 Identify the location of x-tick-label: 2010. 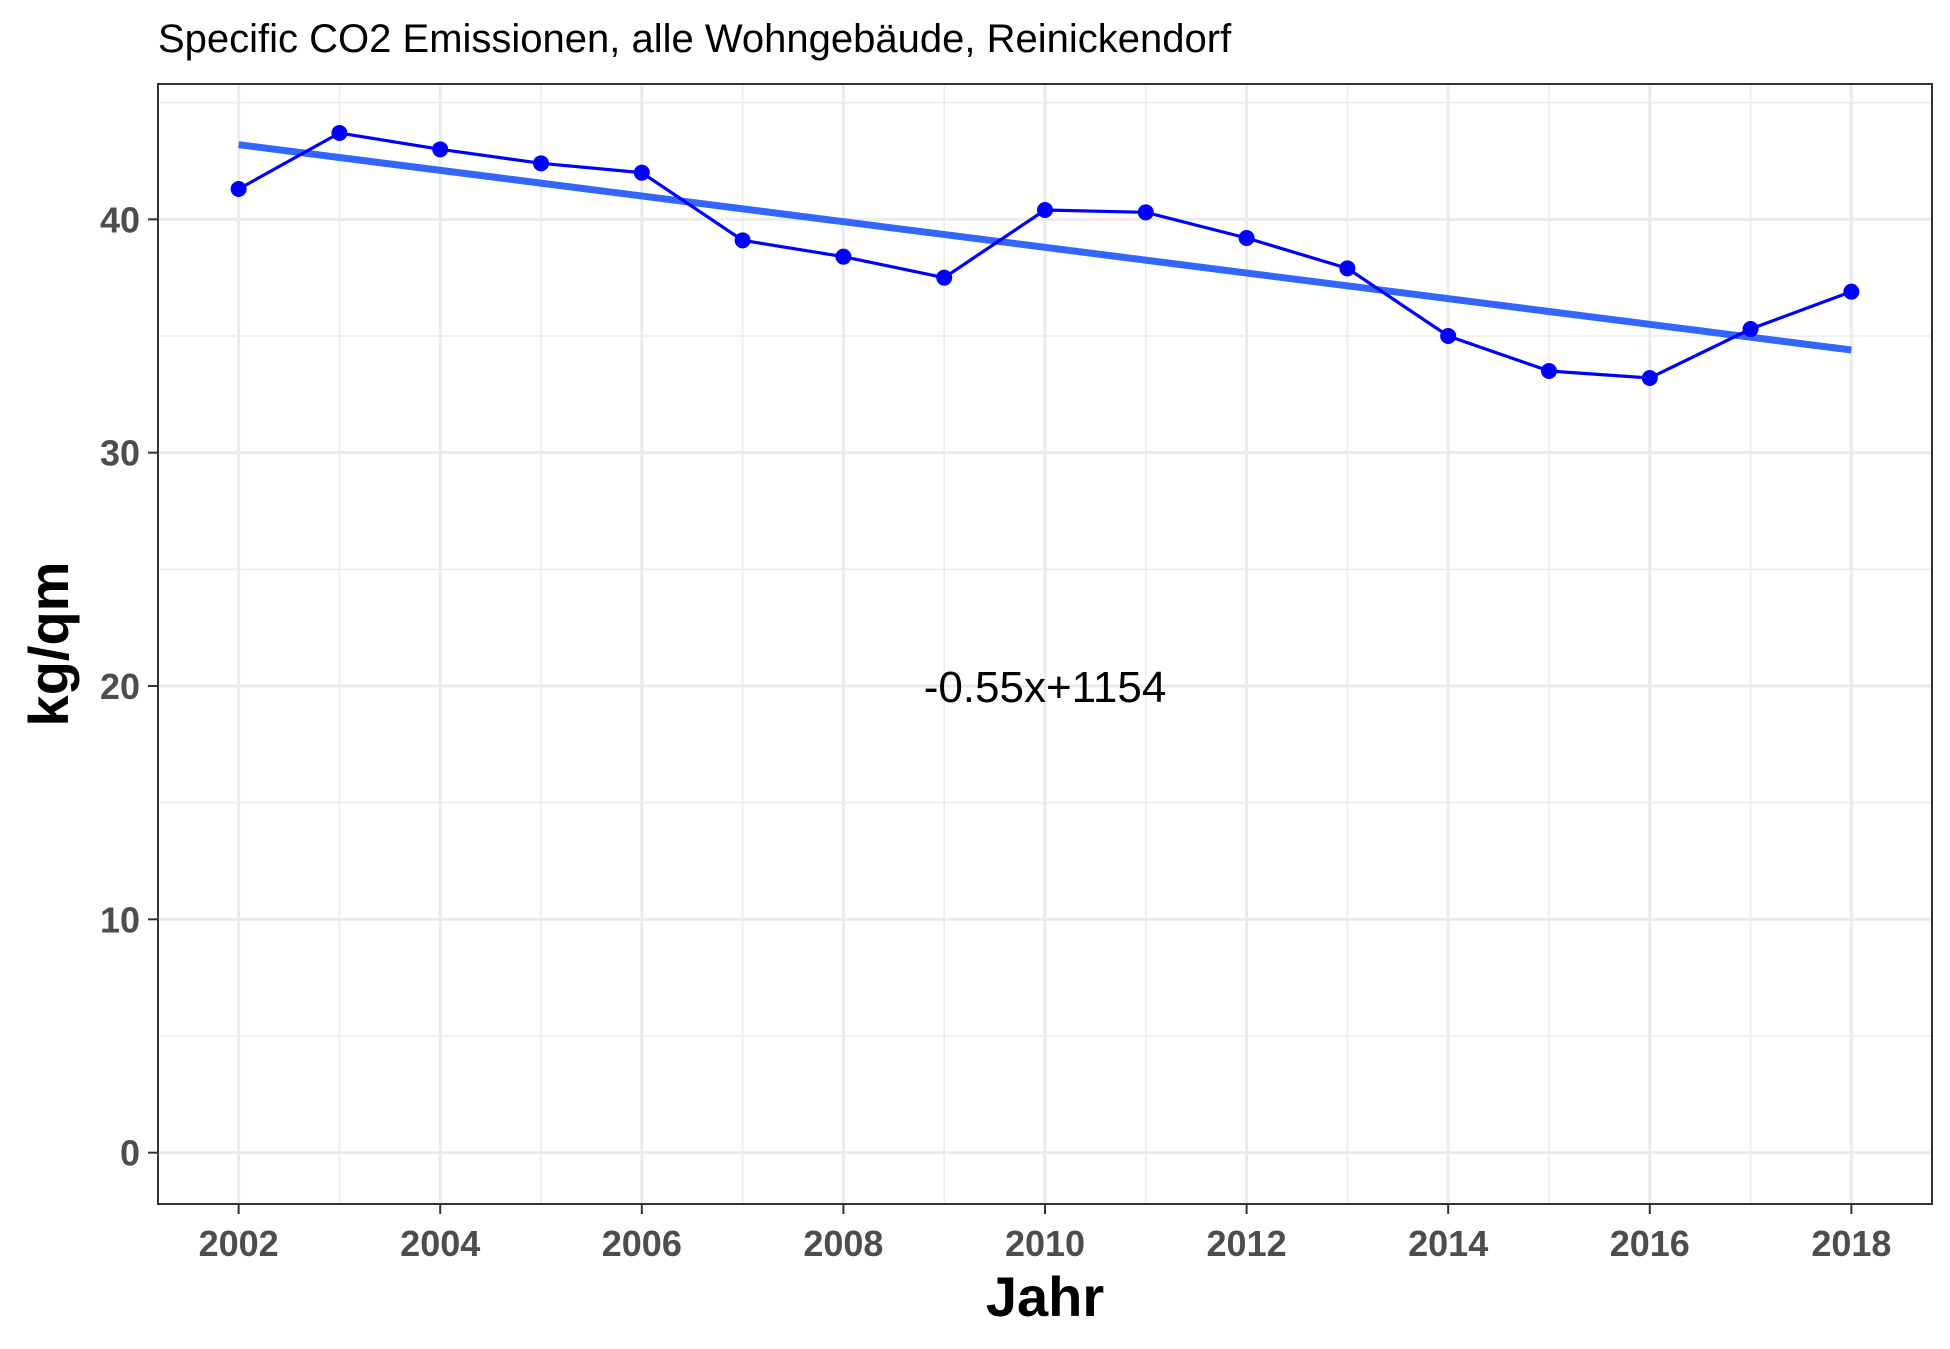
(1045, 1243).